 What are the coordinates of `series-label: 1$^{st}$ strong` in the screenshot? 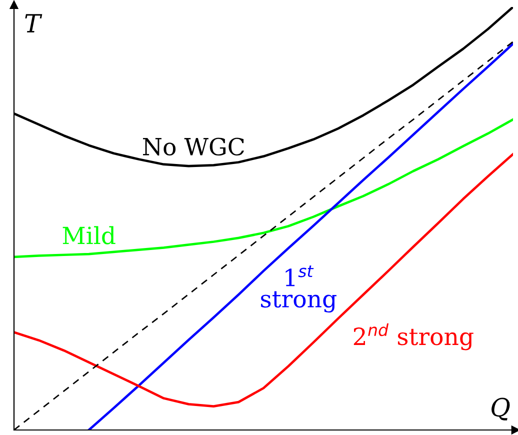 It's located at (298, 289).